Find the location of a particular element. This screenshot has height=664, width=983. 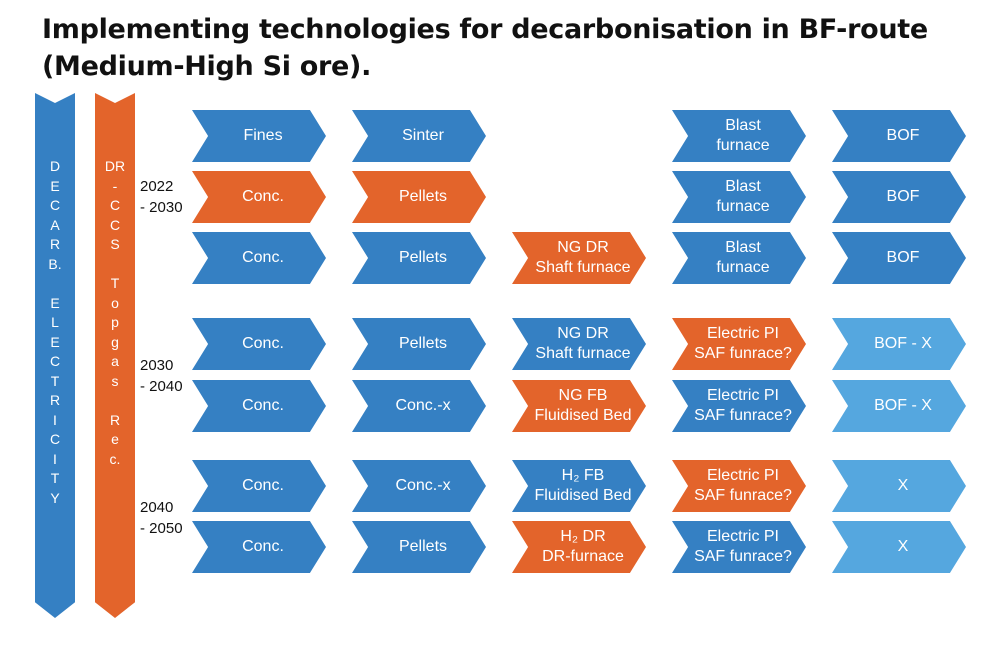

period-label-2030-2040: 2030 - 2040 is located at coordinates (161, 376).